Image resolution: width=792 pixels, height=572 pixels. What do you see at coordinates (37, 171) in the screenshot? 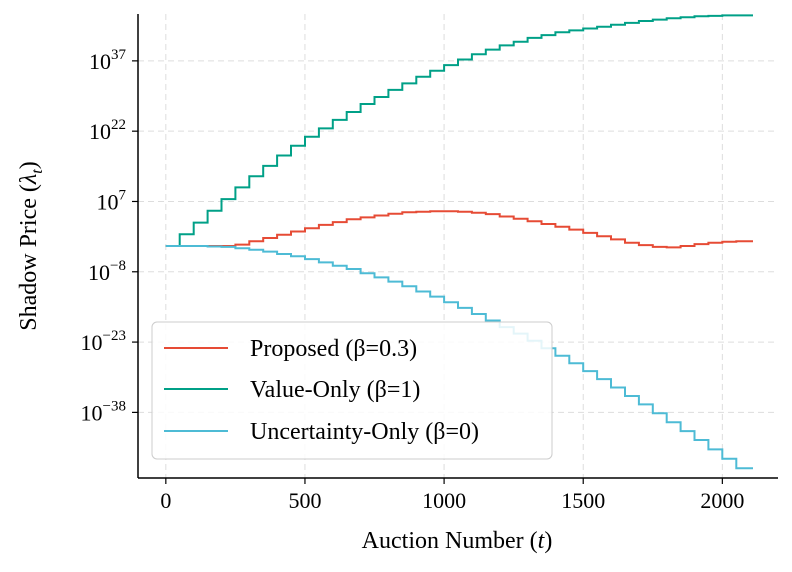
I see `y-axis-title-sub: t` at bounding box center [37, 171].